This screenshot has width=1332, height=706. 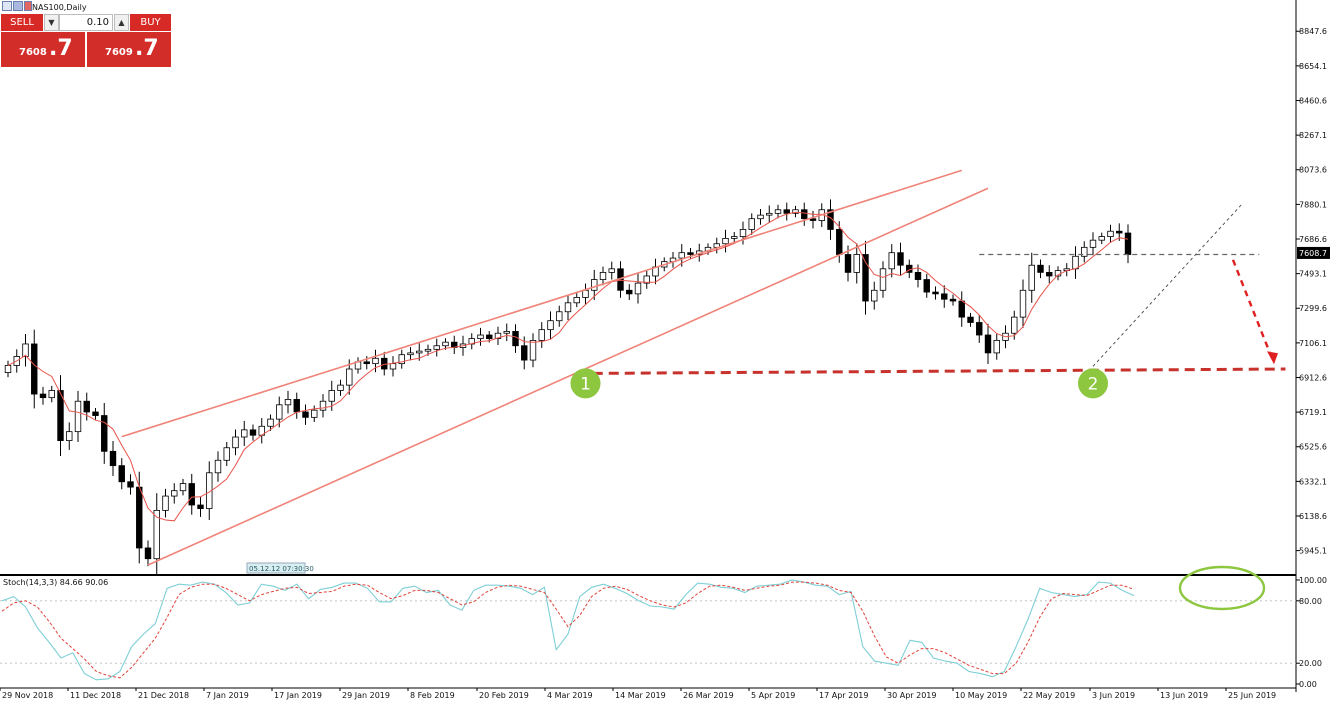 I want to click on price-tick-label: 6912.6, so click(x=1313, y=377).